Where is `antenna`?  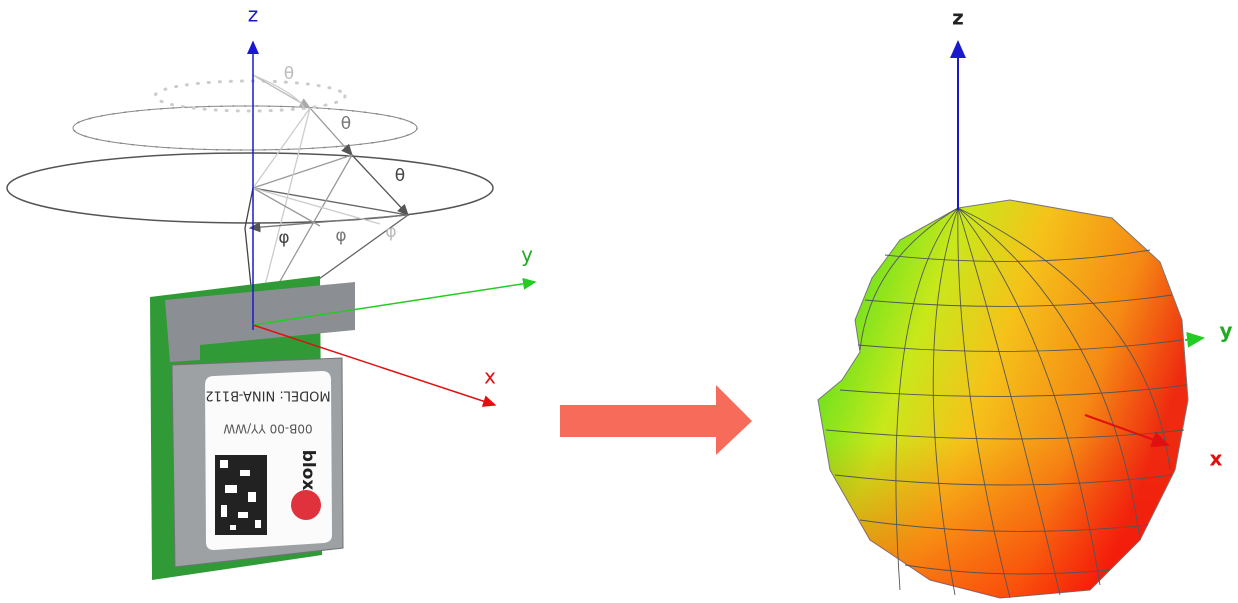 antenna is located at coordinates (260, 322).